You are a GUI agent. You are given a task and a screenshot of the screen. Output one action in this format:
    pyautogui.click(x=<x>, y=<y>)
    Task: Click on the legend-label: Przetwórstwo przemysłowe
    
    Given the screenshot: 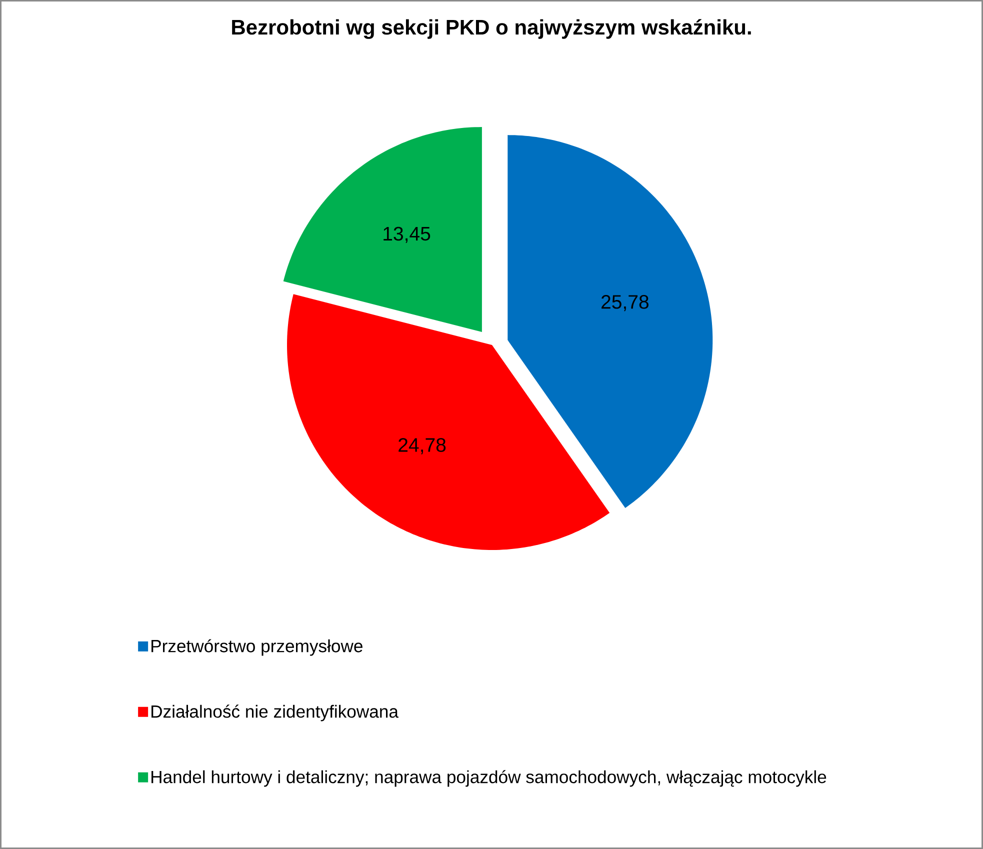 What is the action you would take?
    pyautogui.click(x=257, y=647)
    